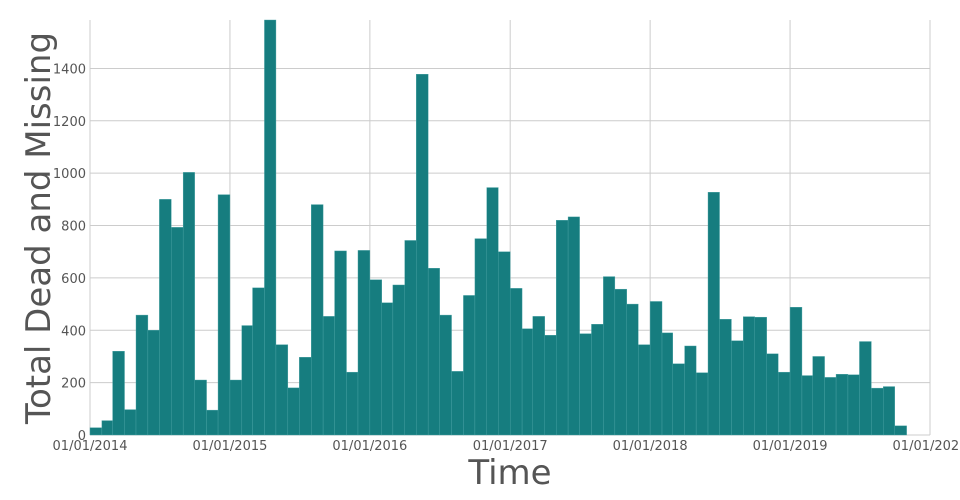 The image size is (960, 500). What do you see at coordinates (926, 446) in the screenshot?
I see `x-tick-label: 01/01/2020` at bounding box center [926, 446].